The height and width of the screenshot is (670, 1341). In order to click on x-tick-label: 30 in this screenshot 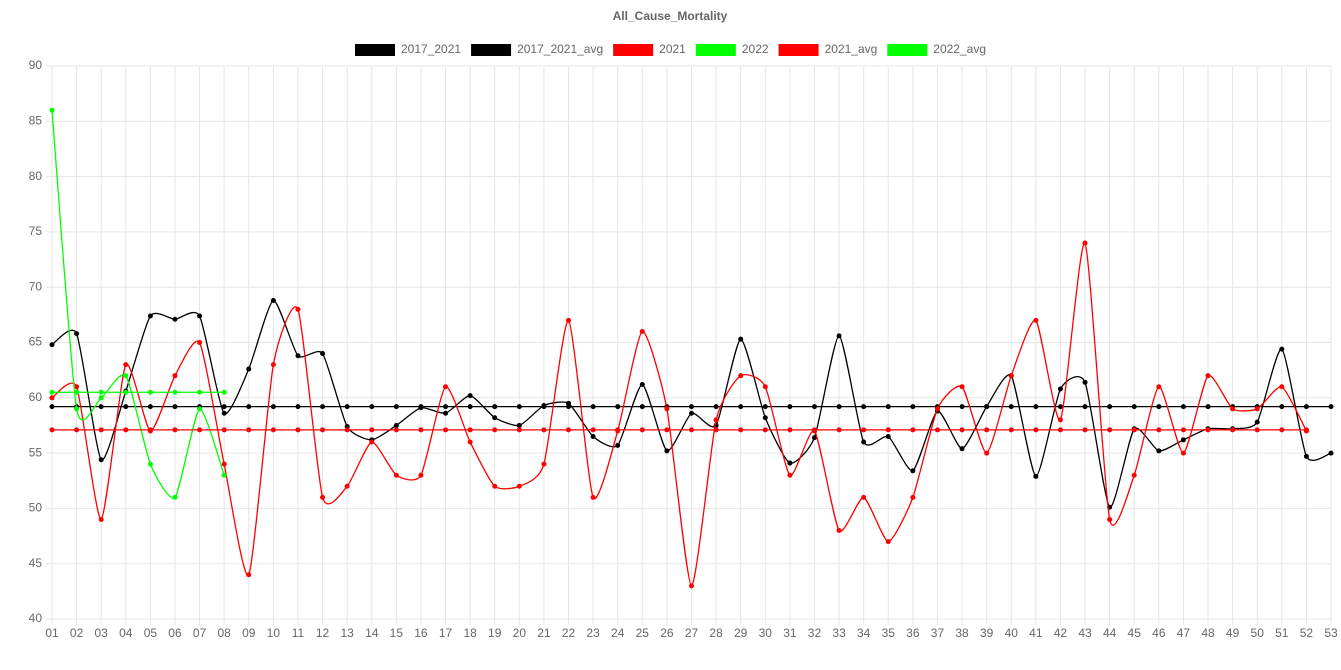, I will do `click(766, 633)`.